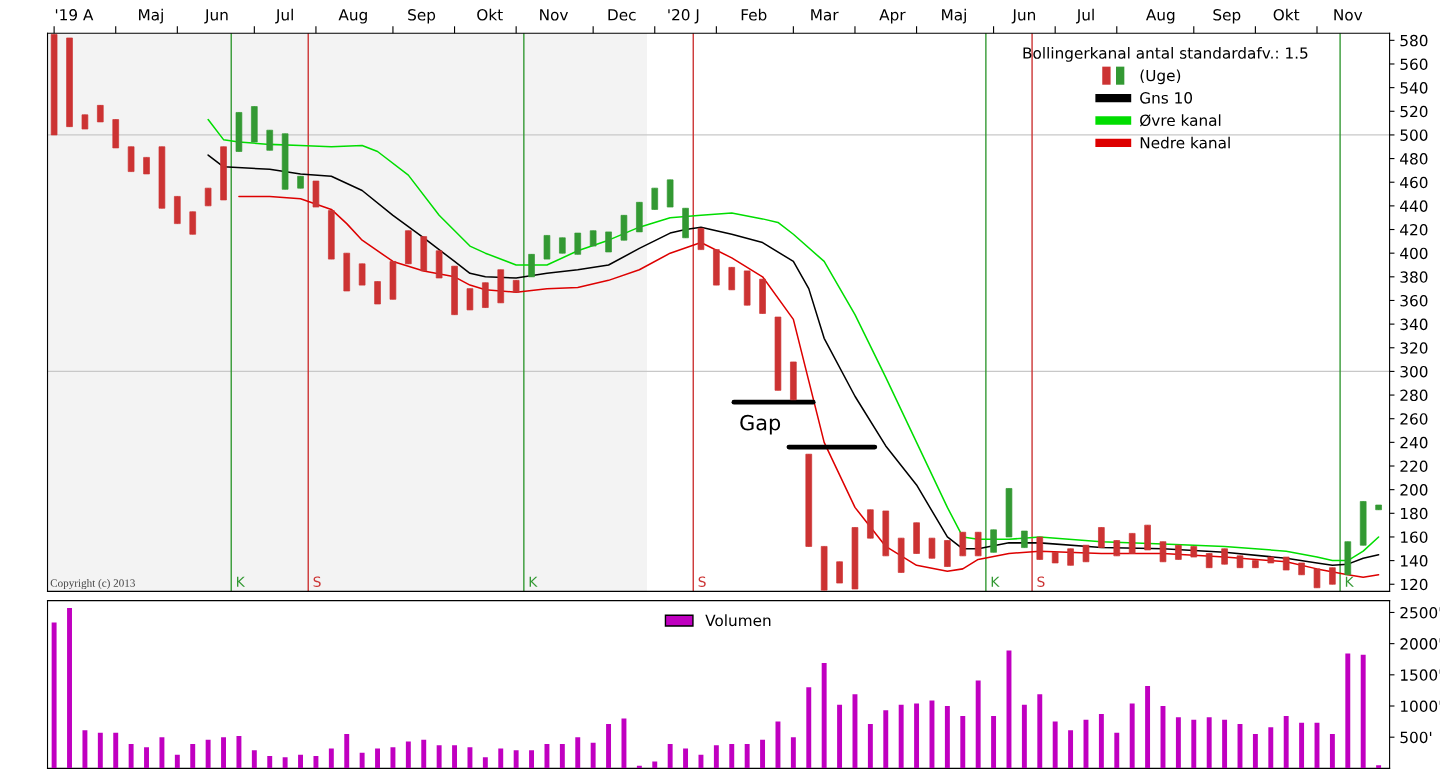 This screenshot has height=773, width=1440. What do you see at coordinates (216, 16) in the screenshot?
I see `x-tick-label: Jun` at bounding box center [216, 16].